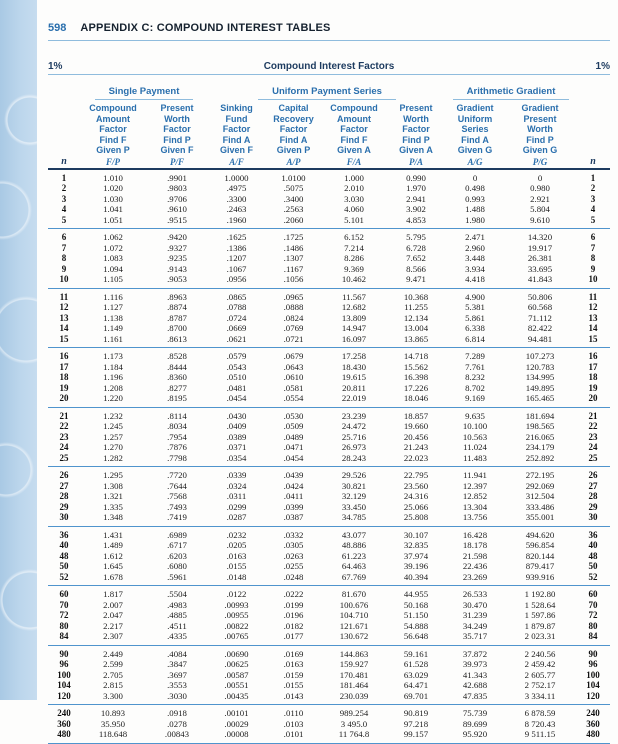  What do you see at coordinates (416, 209) in the screenshot?
I see `factor-value: 3.902` at bounding box center [416, 209].